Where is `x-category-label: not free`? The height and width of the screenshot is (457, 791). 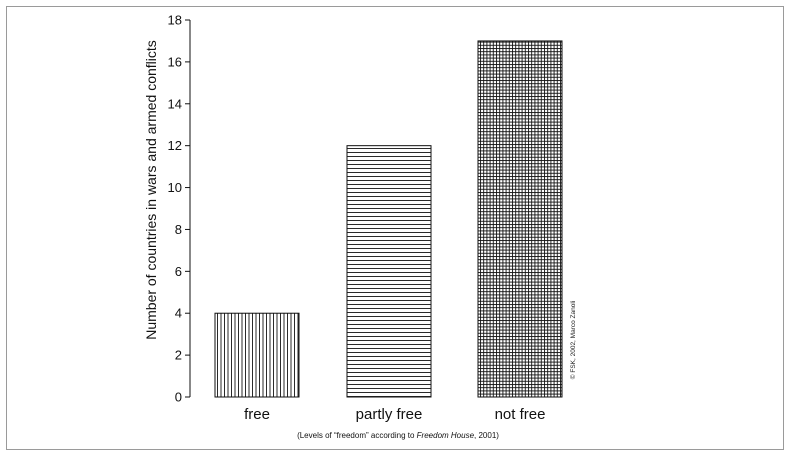 x-category-label: not free is located at coordinates (520, 414).